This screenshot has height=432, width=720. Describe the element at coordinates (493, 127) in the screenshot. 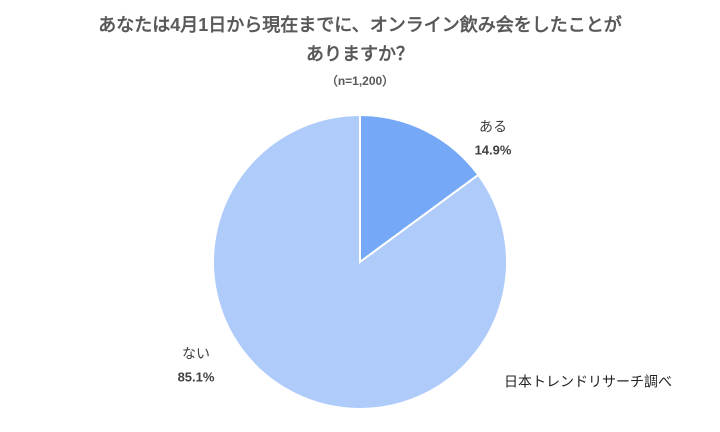

I see `slice-label: ある` at that location.